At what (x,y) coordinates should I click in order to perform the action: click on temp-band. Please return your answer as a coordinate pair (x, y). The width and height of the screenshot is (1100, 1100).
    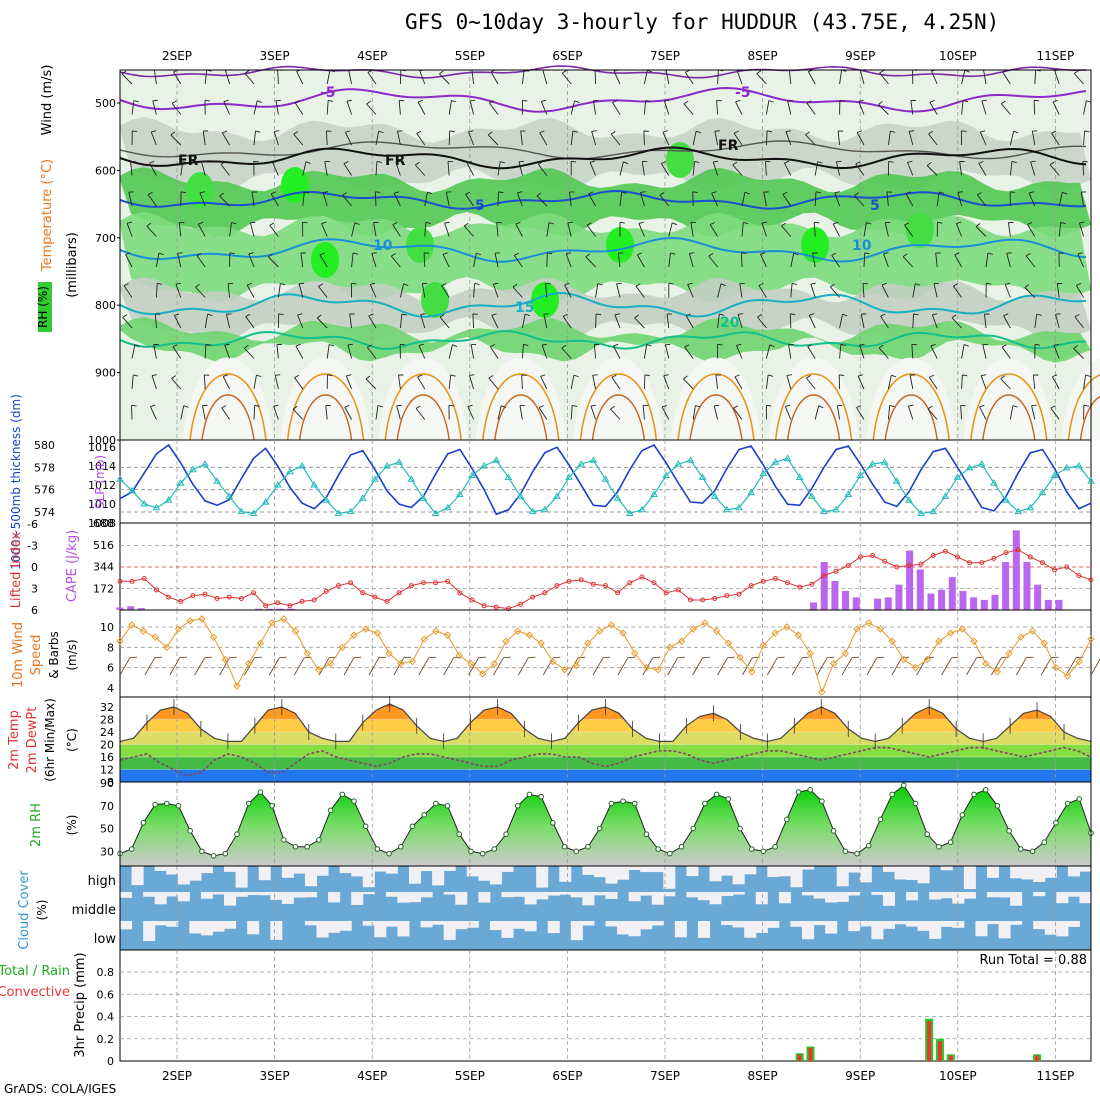
    Looking at the image, I should click on (605, 775).